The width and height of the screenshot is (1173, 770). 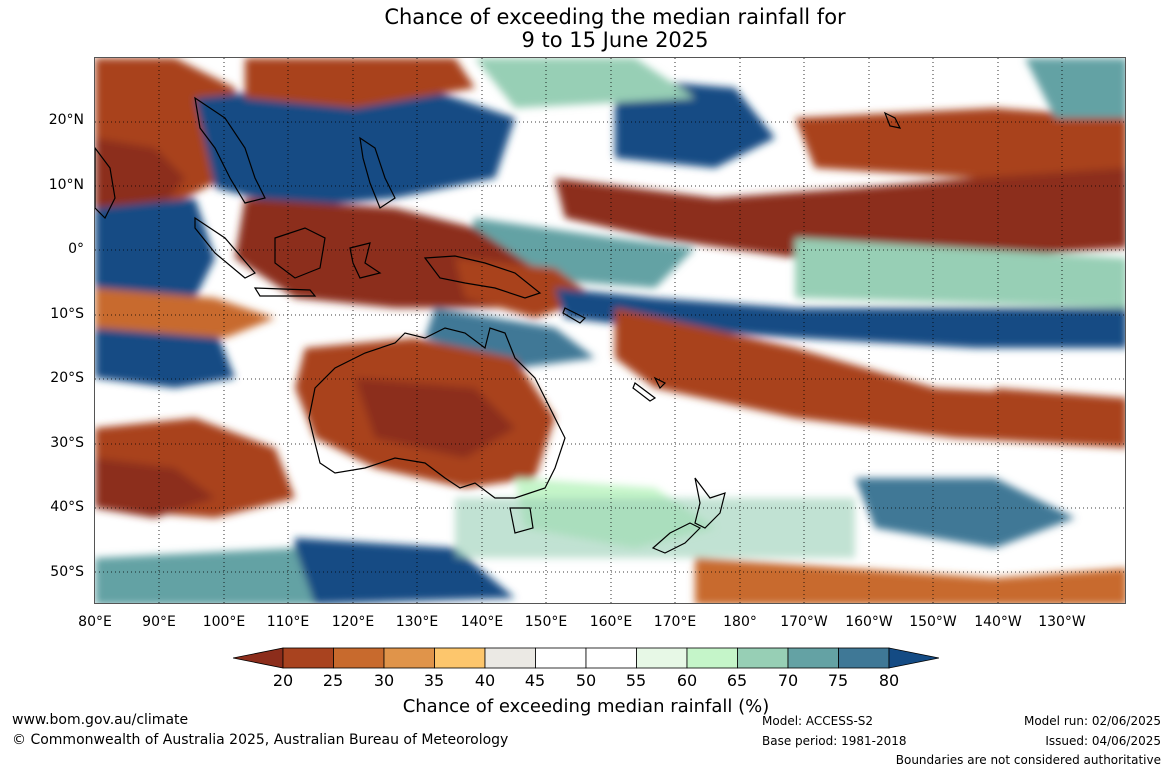 What do you see at coordinates (140, 178) in the screenshot?
I see `region-bay-of-bengal-dry` at bounding box center [140, 178].